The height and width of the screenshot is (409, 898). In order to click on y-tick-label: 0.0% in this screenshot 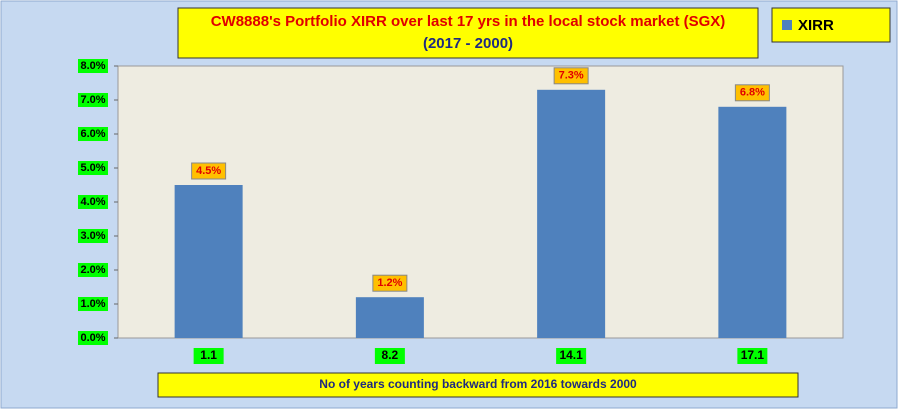, I will do `click(92, 338)`.